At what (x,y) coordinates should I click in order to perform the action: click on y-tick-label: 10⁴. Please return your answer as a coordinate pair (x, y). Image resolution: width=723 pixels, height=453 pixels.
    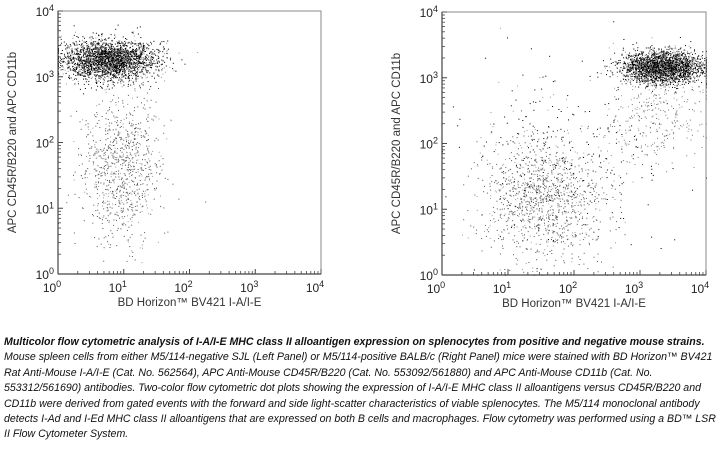
    Looking at the image, I should click on (45, 11).